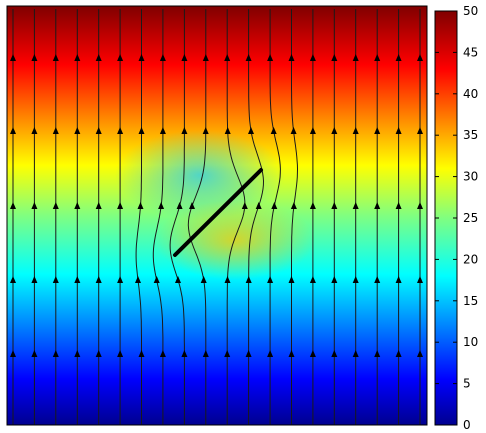  I want to click on colorbar-tick-label: 50, so click(470, 11).